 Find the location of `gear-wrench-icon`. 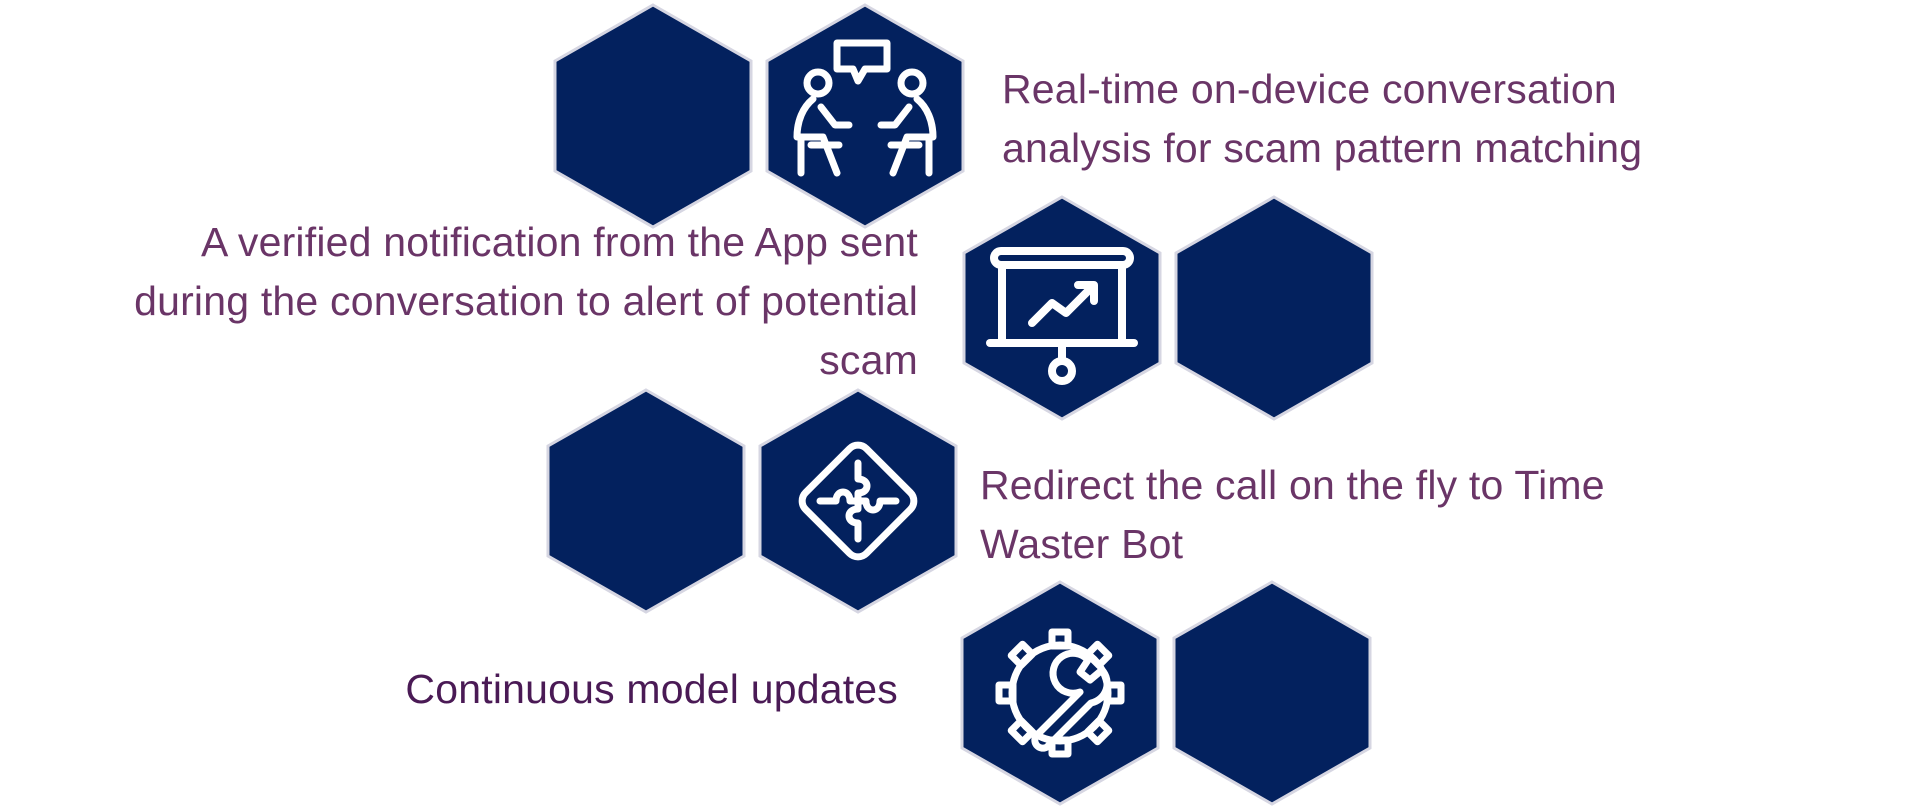

gear-wrench-icon is located at coordinates (1060, 693).